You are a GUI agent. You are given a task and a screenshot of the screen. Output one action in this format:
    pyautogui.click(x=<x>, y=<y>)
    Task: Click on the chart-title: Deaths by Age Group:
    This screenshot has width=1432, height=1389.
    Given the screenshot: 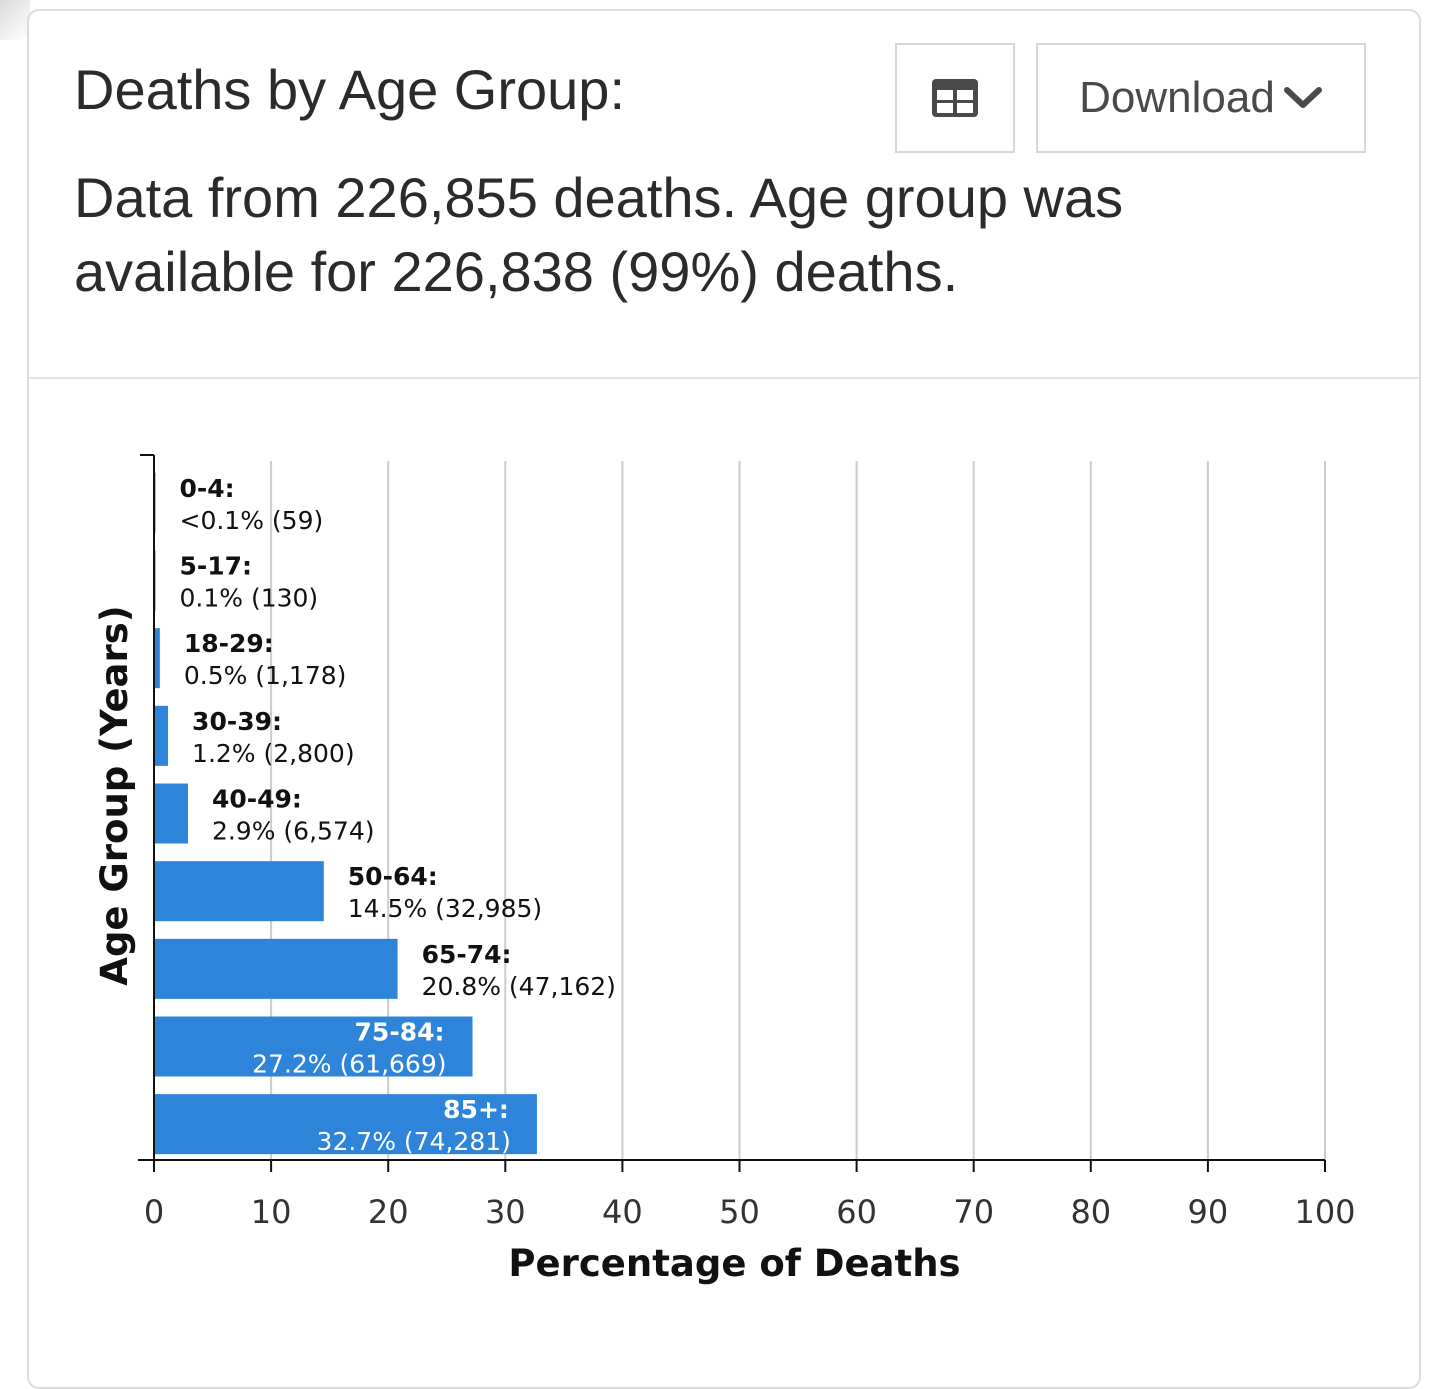 What is the action you would take?
    pyautogui.click(x=350, y=89)
    